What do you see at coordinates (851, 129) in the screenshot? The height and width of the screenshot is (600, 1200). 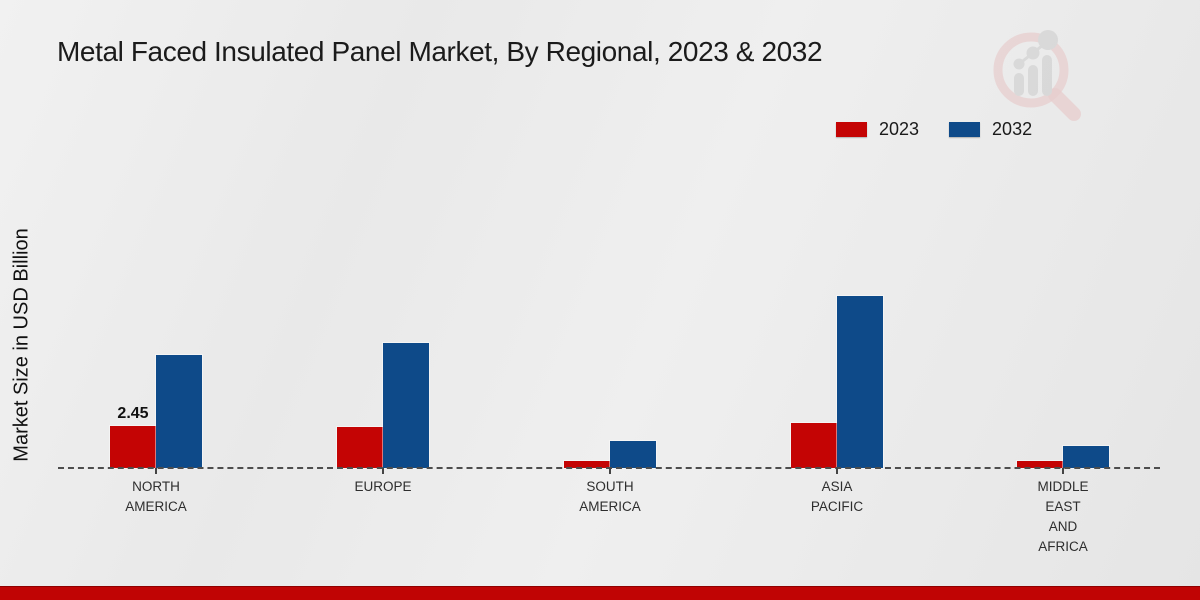 I see `legend-swatch-2023` at bounding box center [851, 129].